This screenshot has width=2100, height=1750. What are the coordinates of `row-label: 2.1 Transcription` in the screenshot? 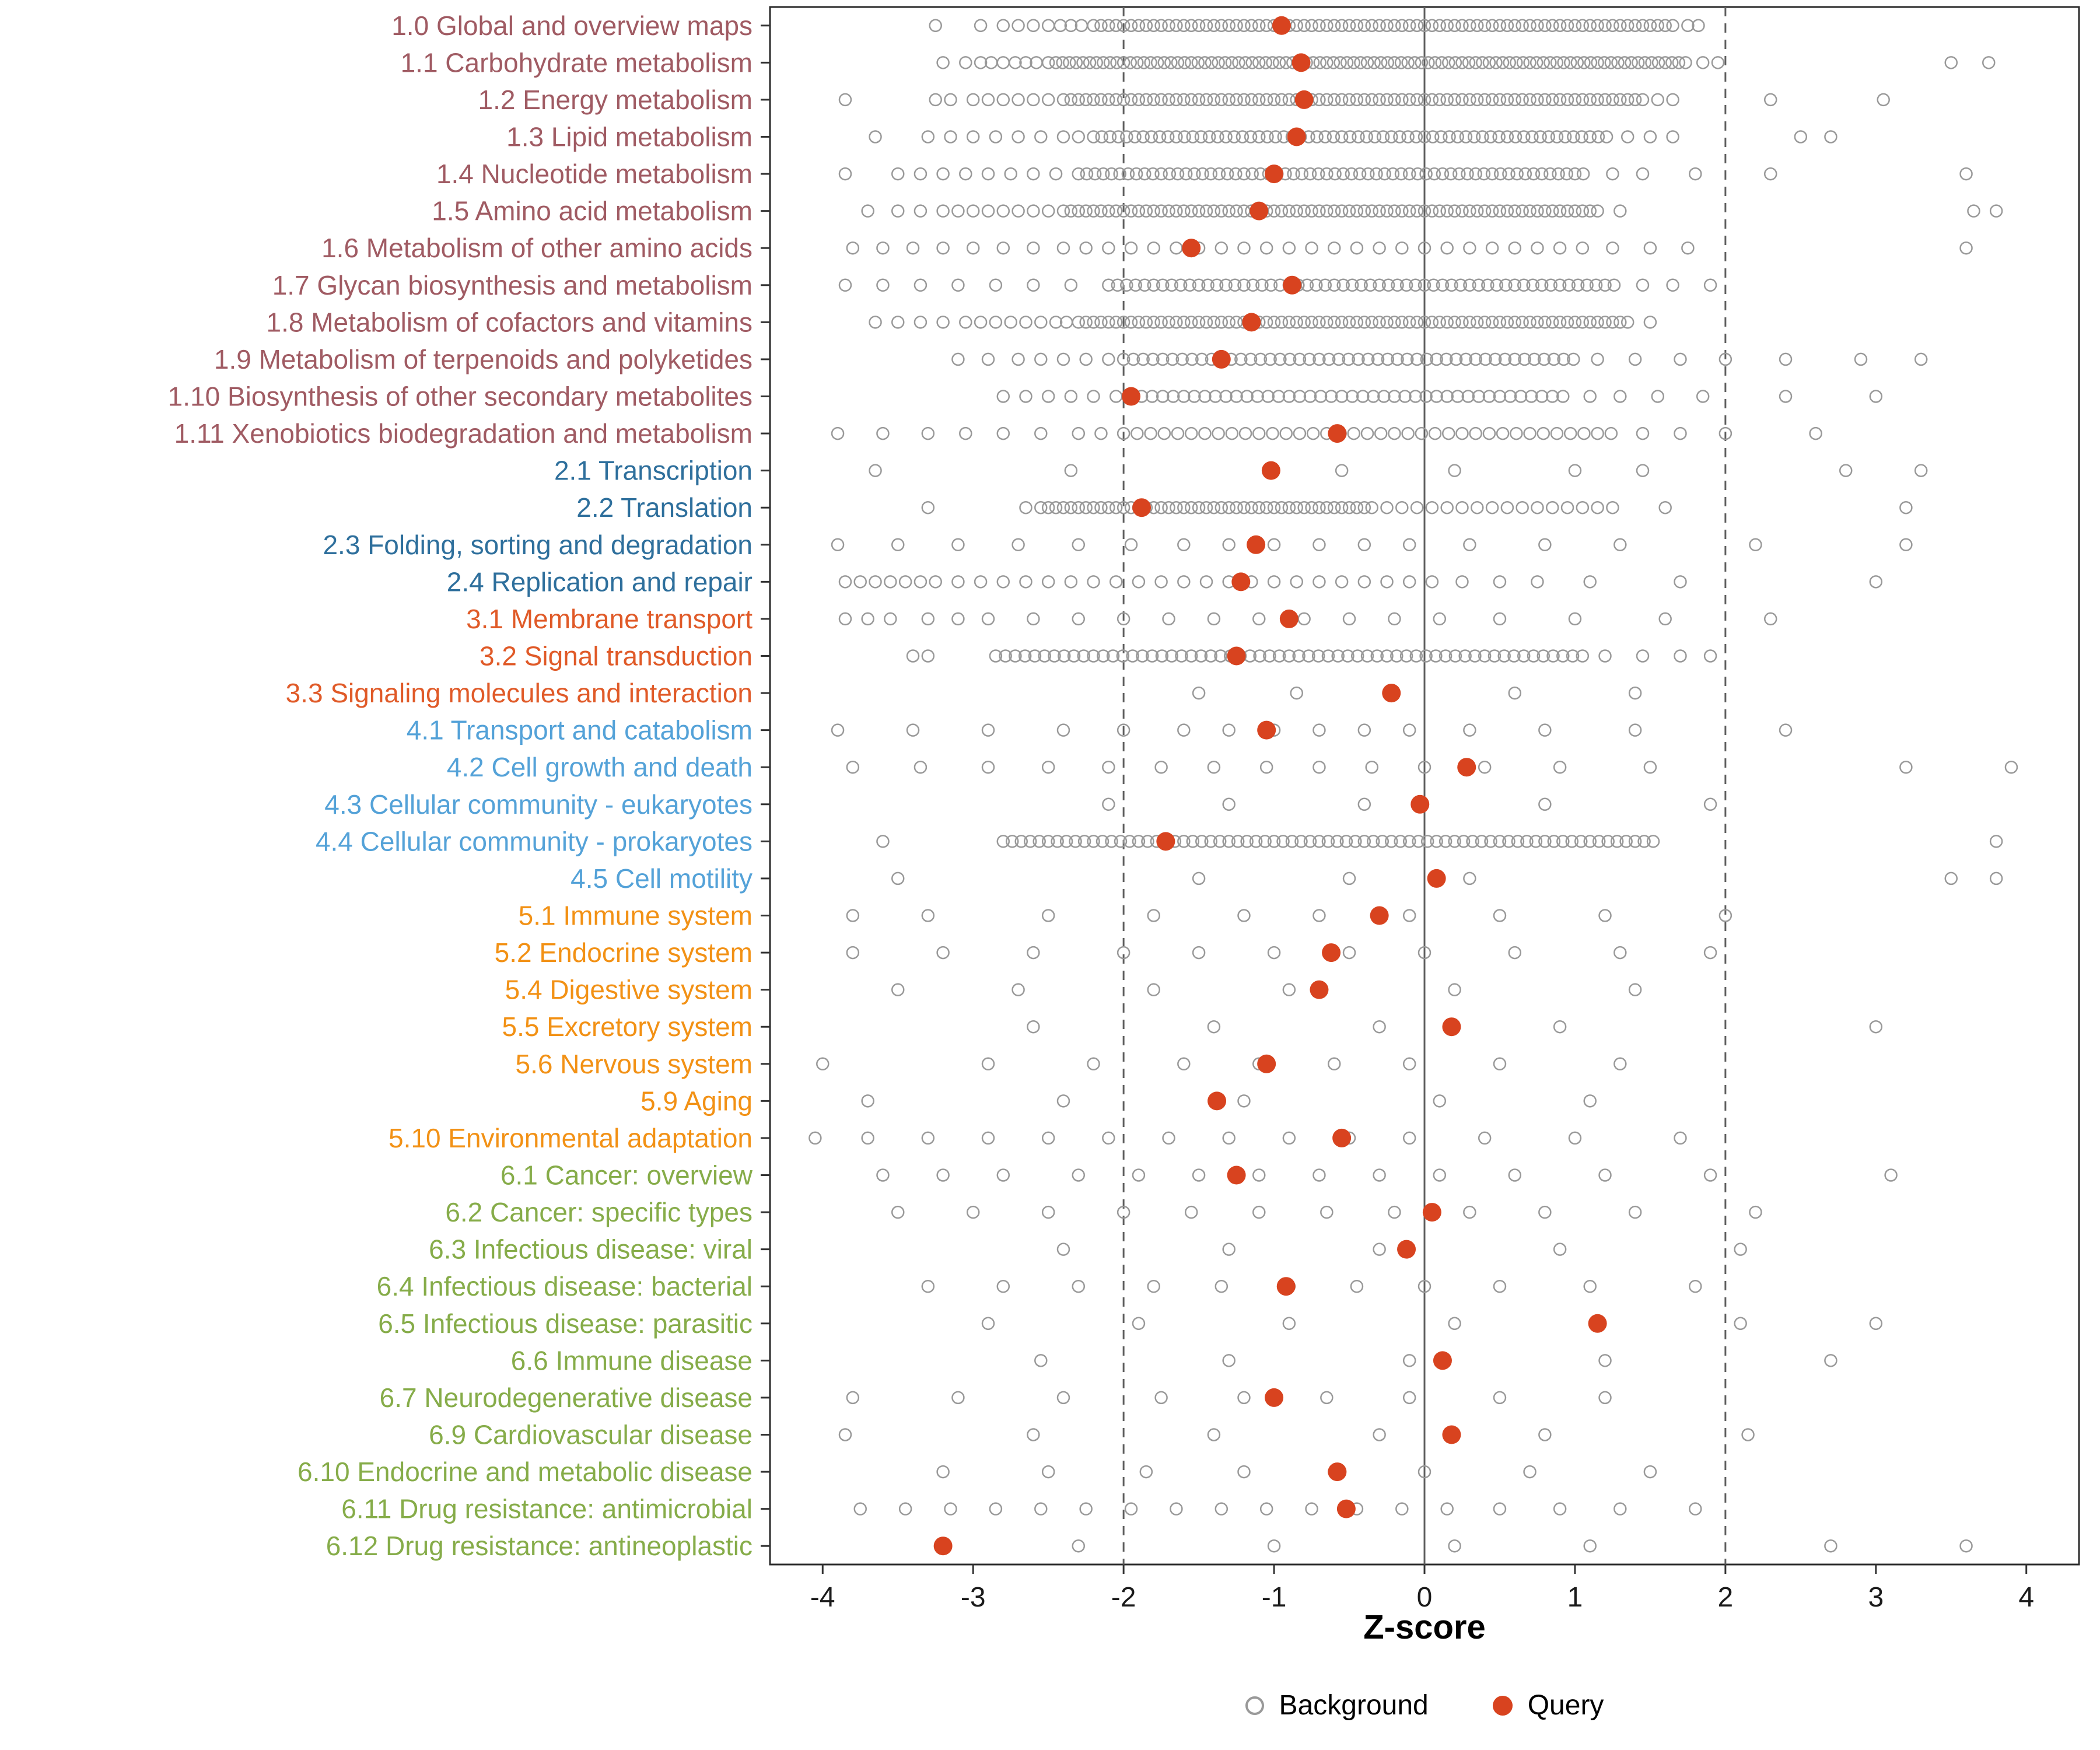 It's located at (653, 471).